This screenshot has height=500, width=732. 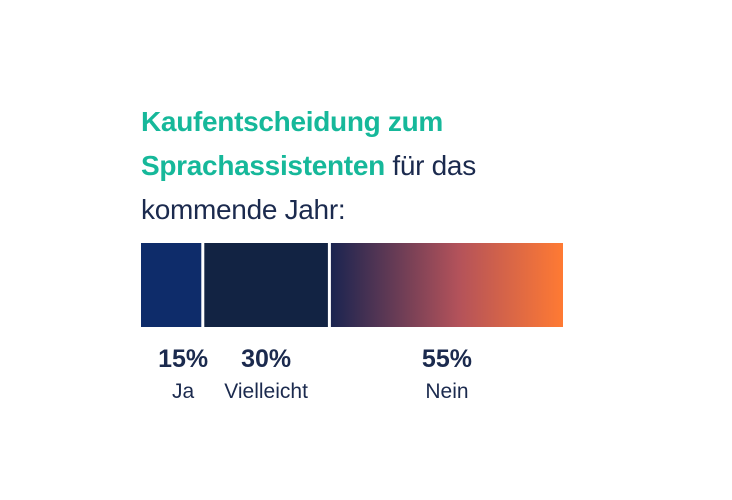 I want to click on category-label-nein: Nein, so click(x=446, y=391).